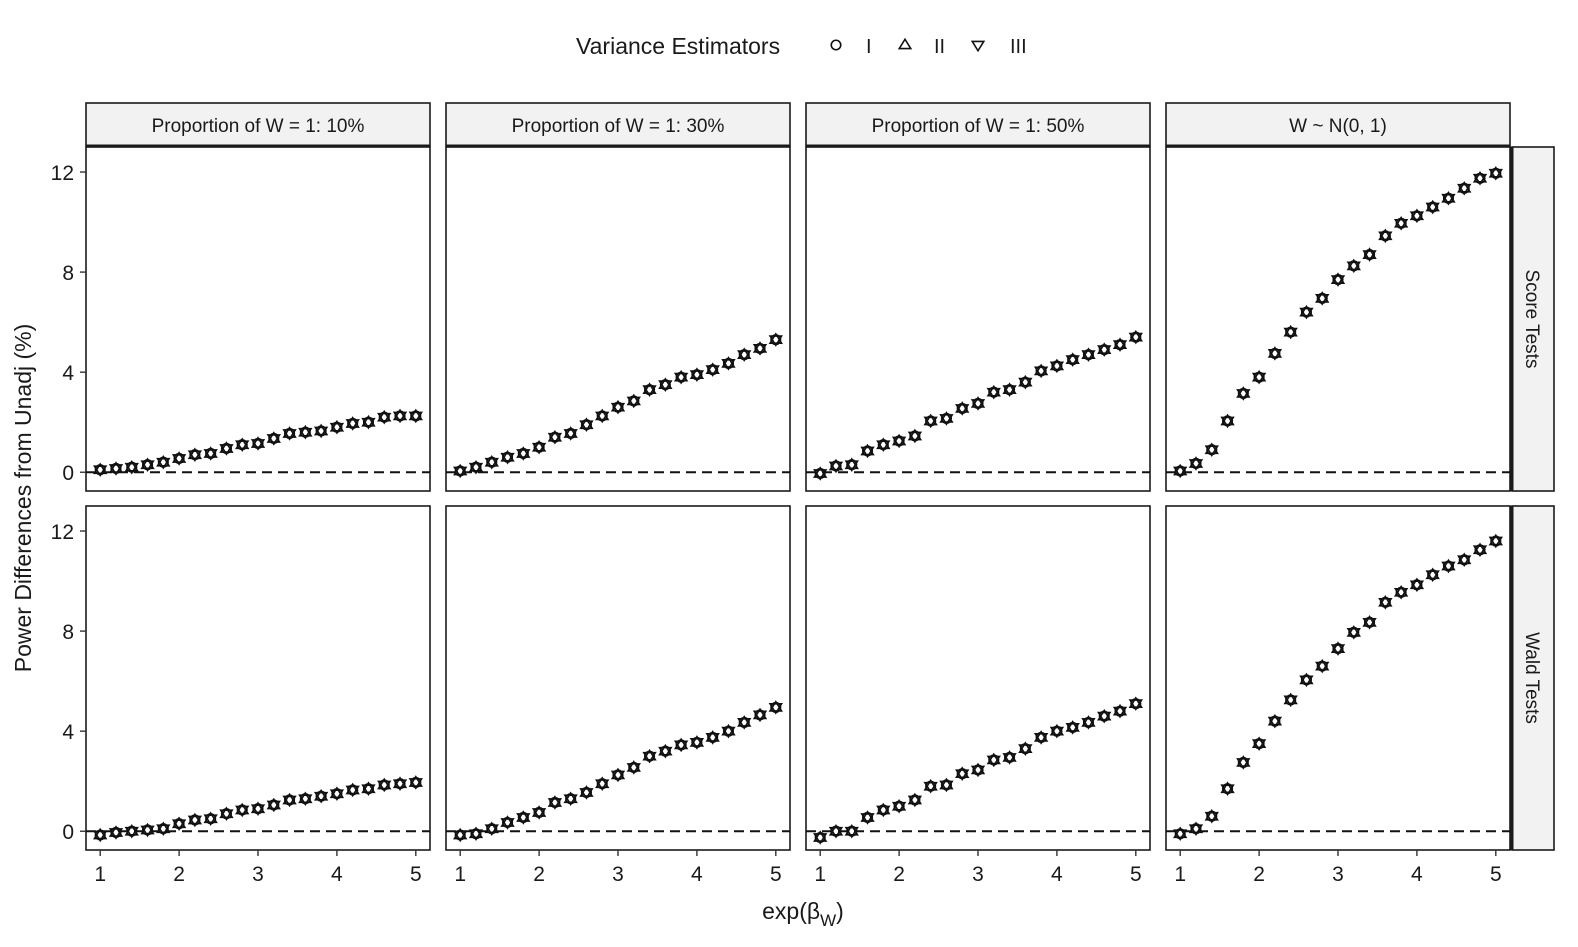 The width and height of the screenshot is (1578, 947). Describe the element at coordinates (1057, 874) in the screenshot. I see `x-tick-label: 4` at that location.